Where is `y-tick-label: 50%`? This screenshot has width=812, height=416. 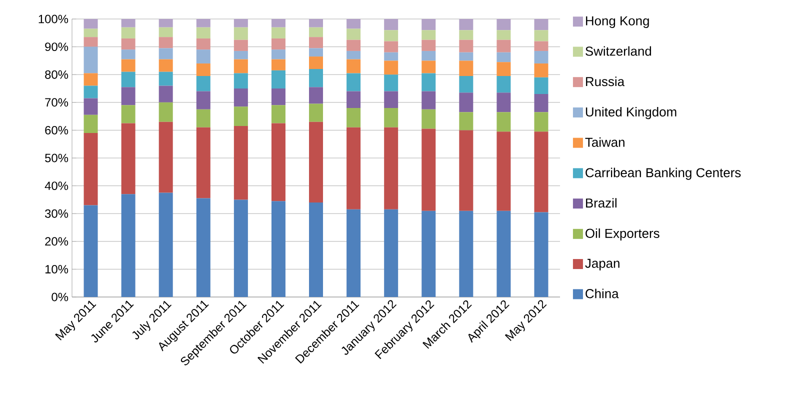
y-tick-label: 50% is located at coordinates (56, 158).